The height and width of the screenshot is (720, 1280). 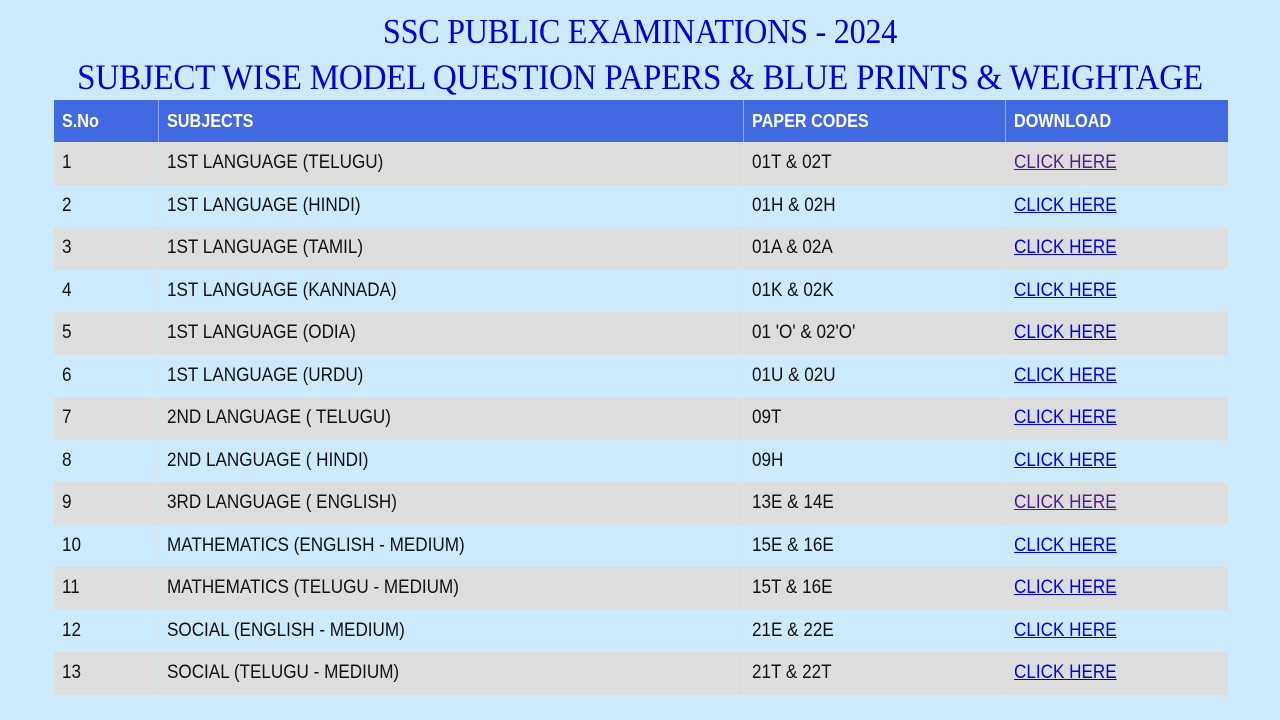 What do you see at coordinates (874, 503) in the screenshot?
I see `cell-paper-codes: 13E & 14E` at bounding box center [874, 503].